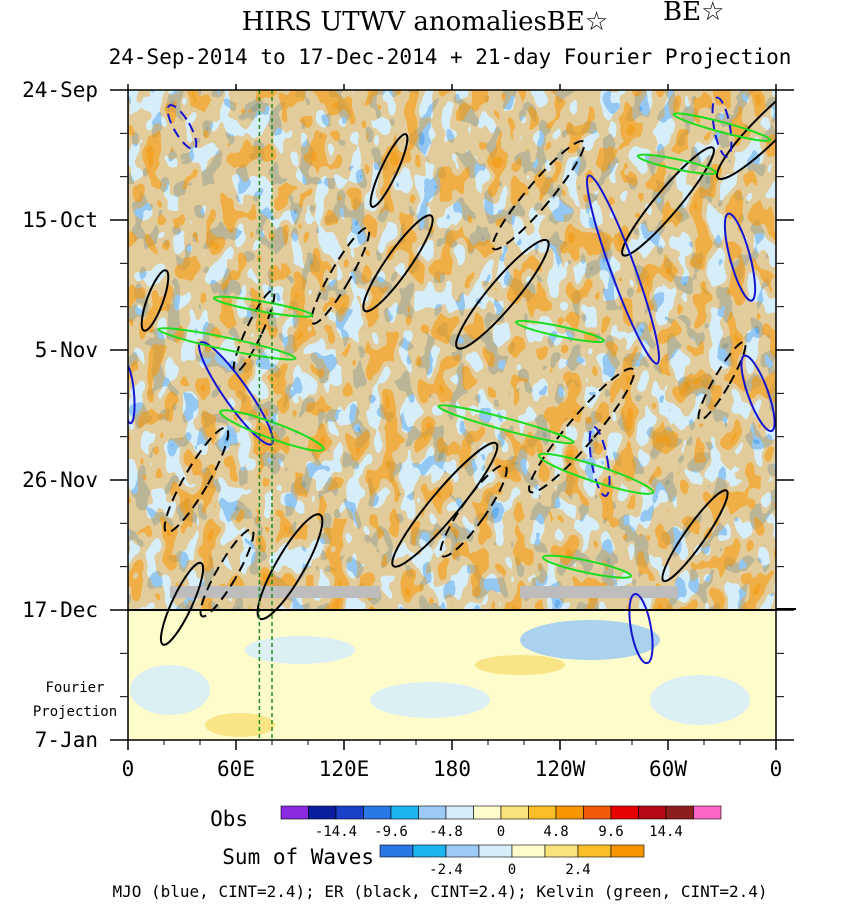  Describe the element at coordinates (693, 13) in the screenshot. I see `chart-title-superscript: BE☆` at that location.